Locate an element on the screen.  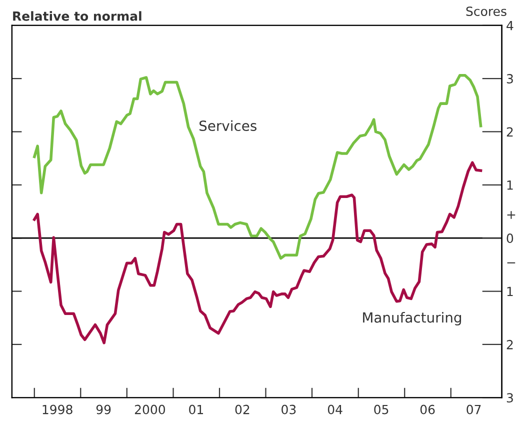
y2-axis-title: Scores is located at coordinates (486, 11).